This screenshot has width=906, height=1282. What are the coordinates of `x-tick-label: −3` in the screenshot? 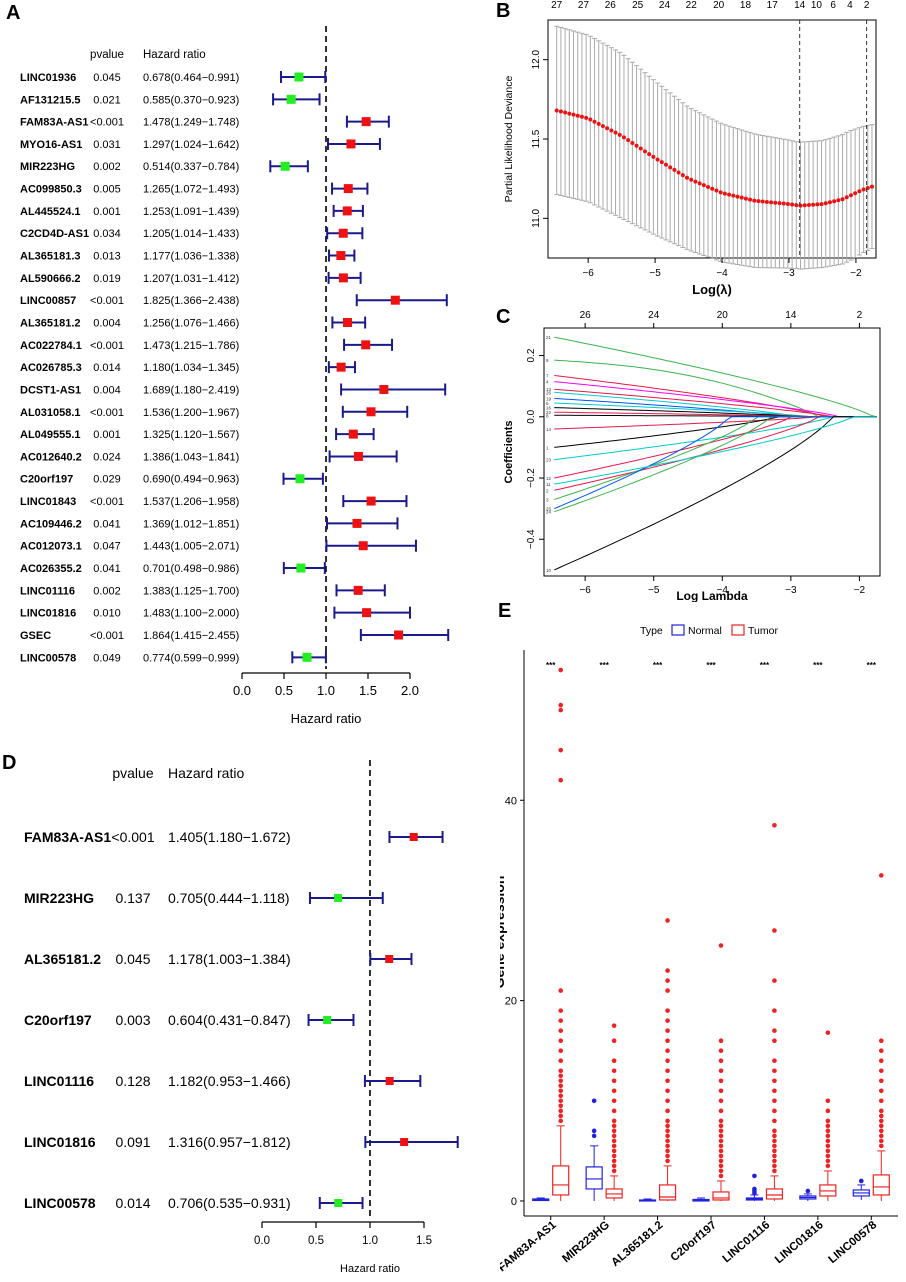 It's located at (789, 273).